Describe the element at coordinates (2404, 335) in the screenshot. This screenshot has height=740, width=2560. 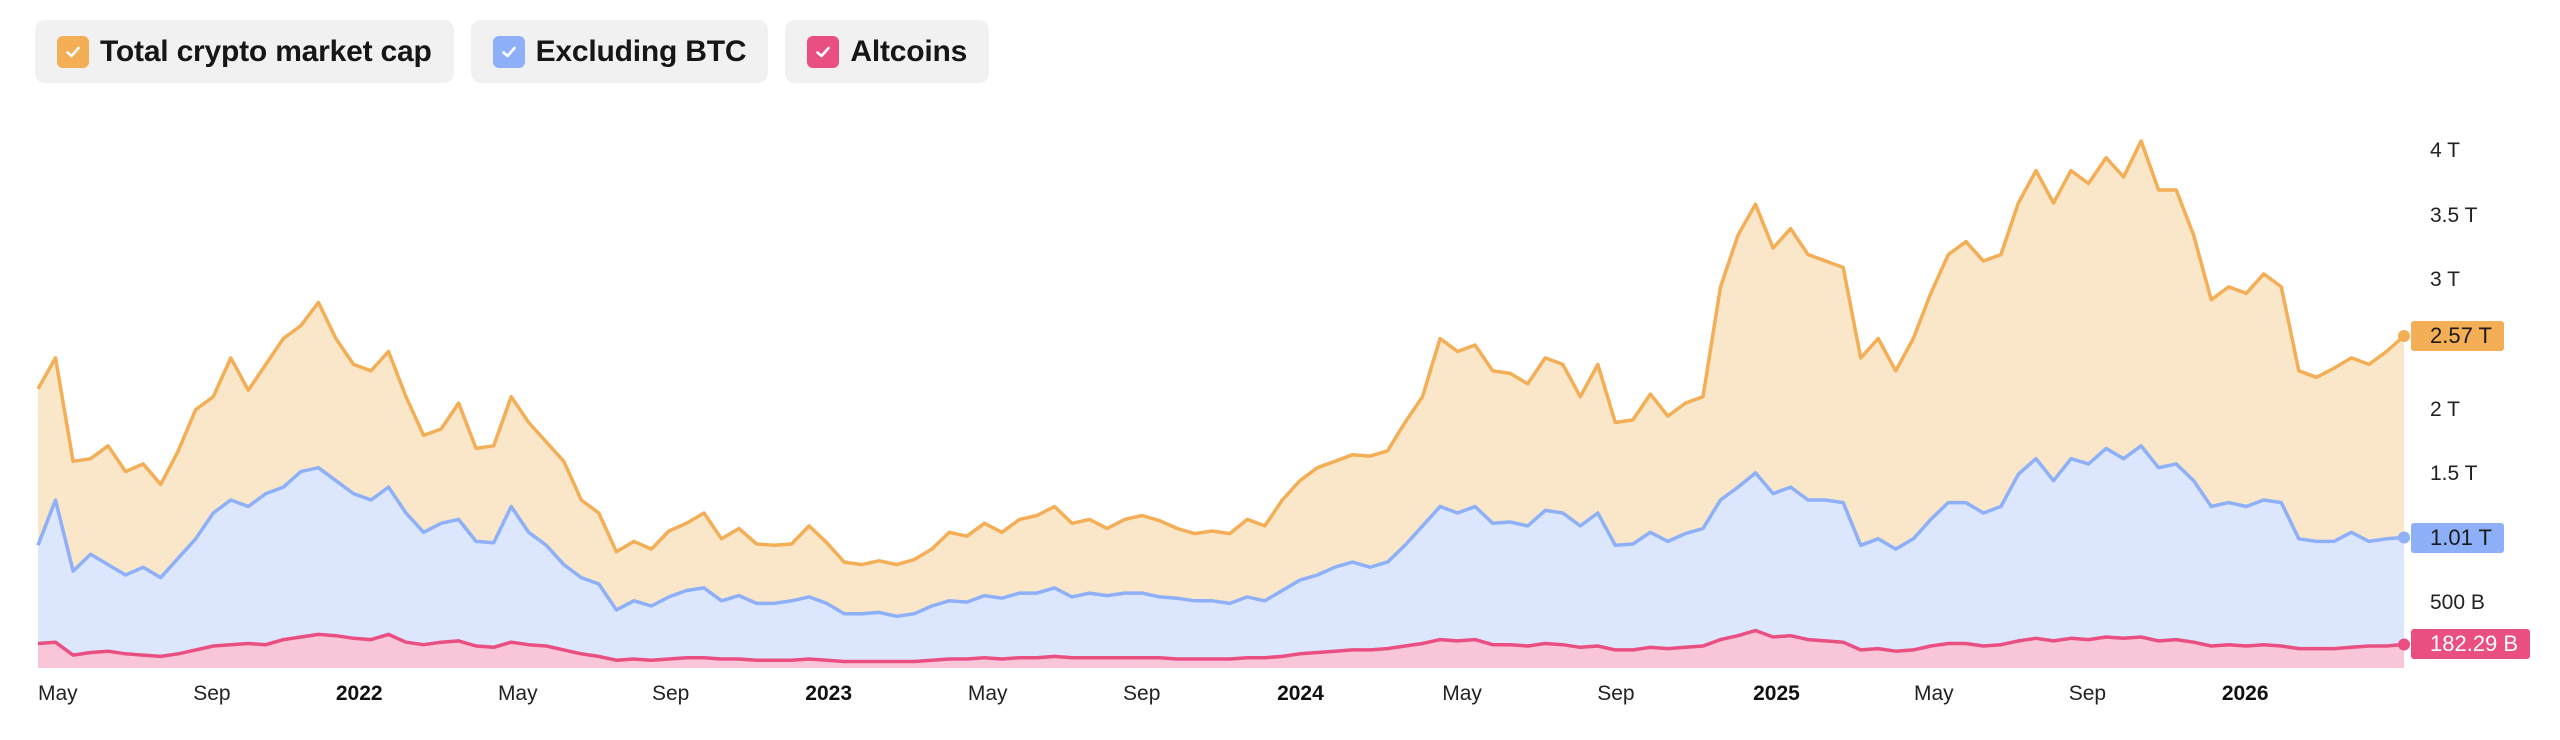
I see `series-total-market-cap-last-dot` at that location.